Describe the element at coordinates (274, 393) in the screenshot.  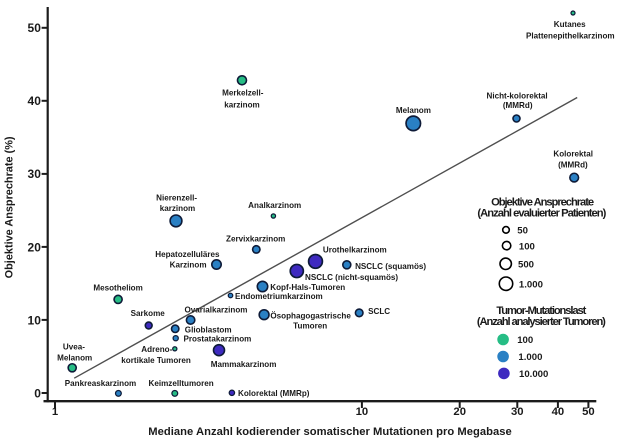
I see `svg-text: Kolorektal (MMRp)` at that location.